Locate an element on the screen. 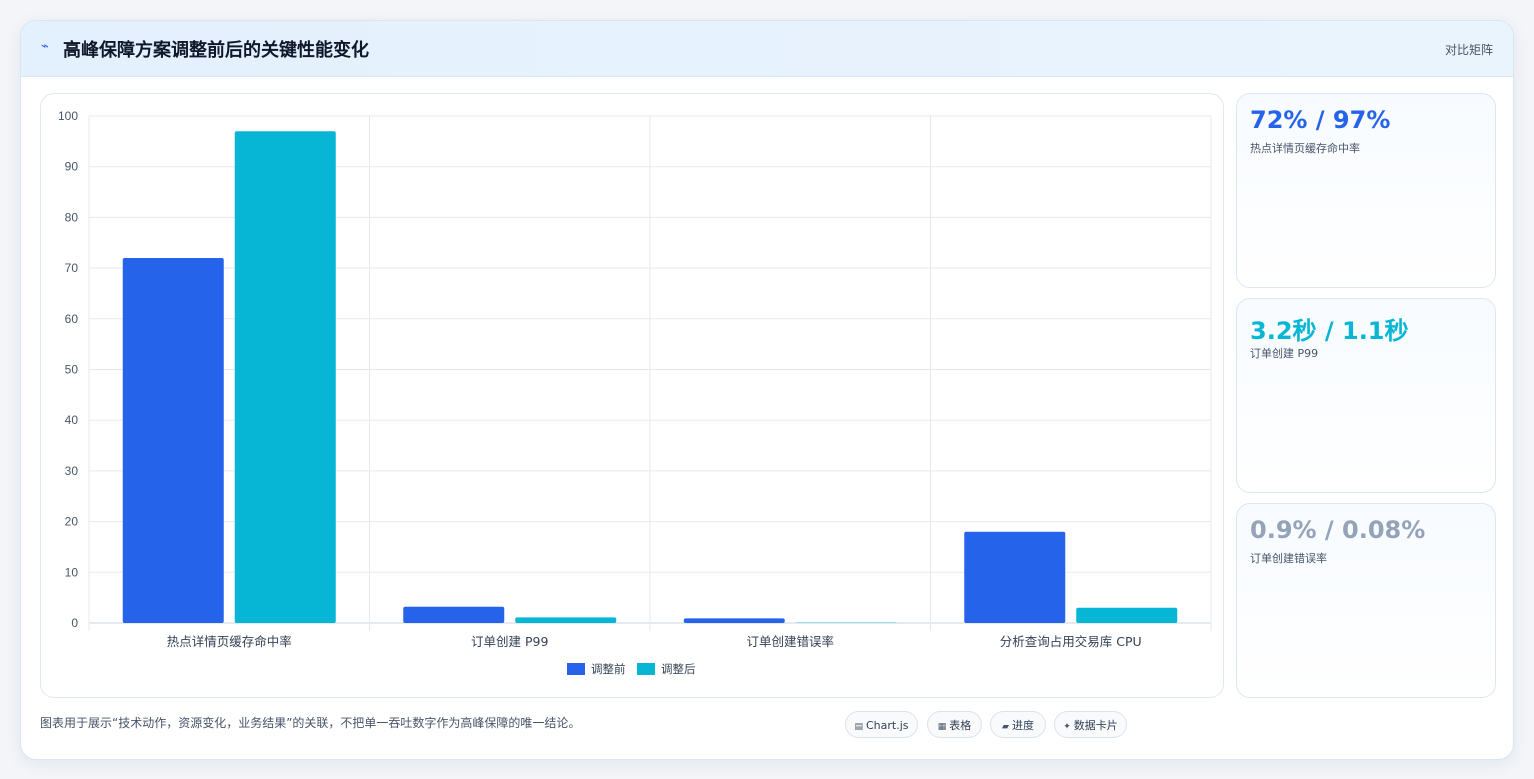 The width and height of the screenshot is (1534, 779). y-tick-label: 100 is located at coordinates (68, 116).